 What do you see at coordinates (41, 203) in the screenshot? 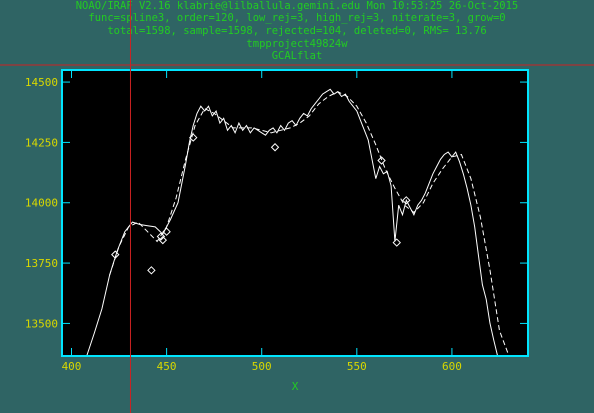
I see `y-tick-label: 14000` at bounding box center [41, 203].